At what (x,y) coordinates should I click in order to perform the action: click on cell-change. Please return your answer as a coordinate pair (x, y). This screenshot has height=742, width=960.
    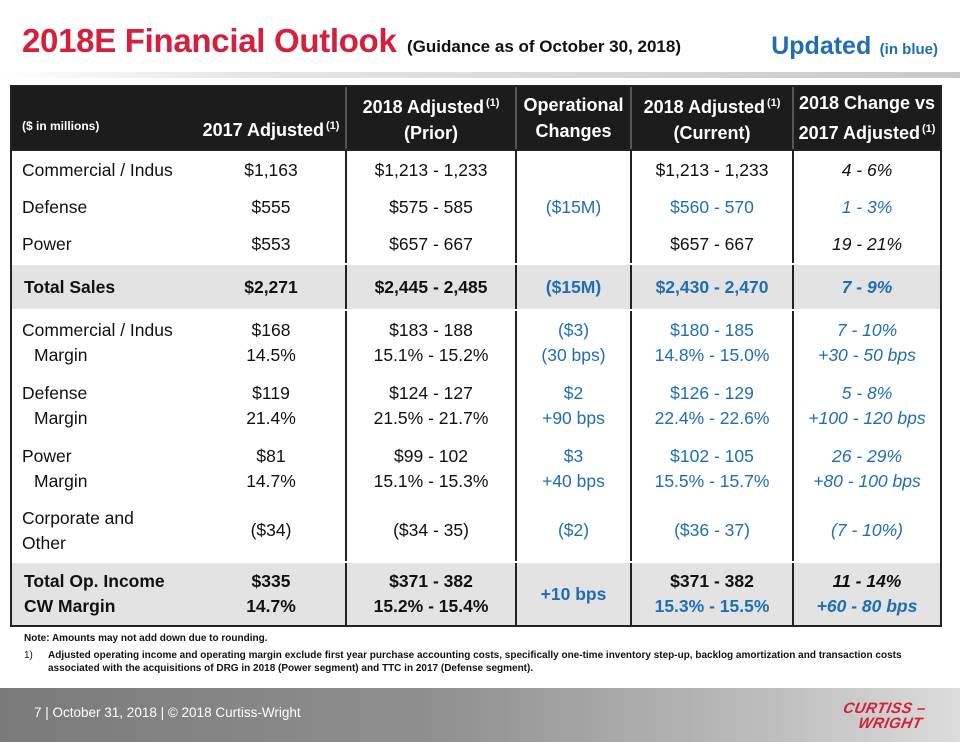
    Looking at the image, I should click on (574, 170).